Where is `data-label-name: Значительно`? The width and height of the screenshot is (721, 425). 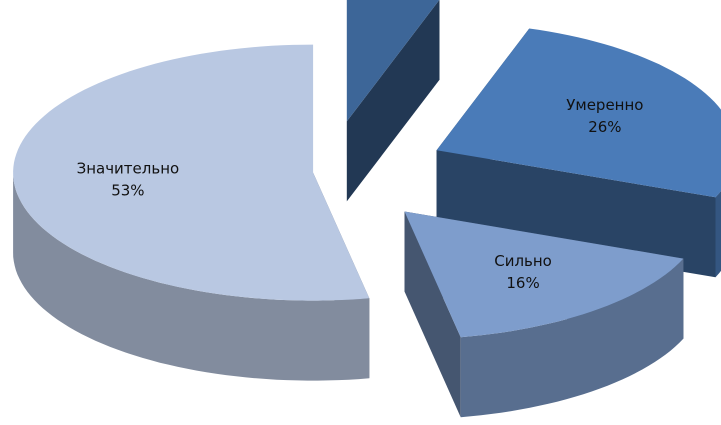 data-label-name: Значительно is located at coordinates (128, 169).